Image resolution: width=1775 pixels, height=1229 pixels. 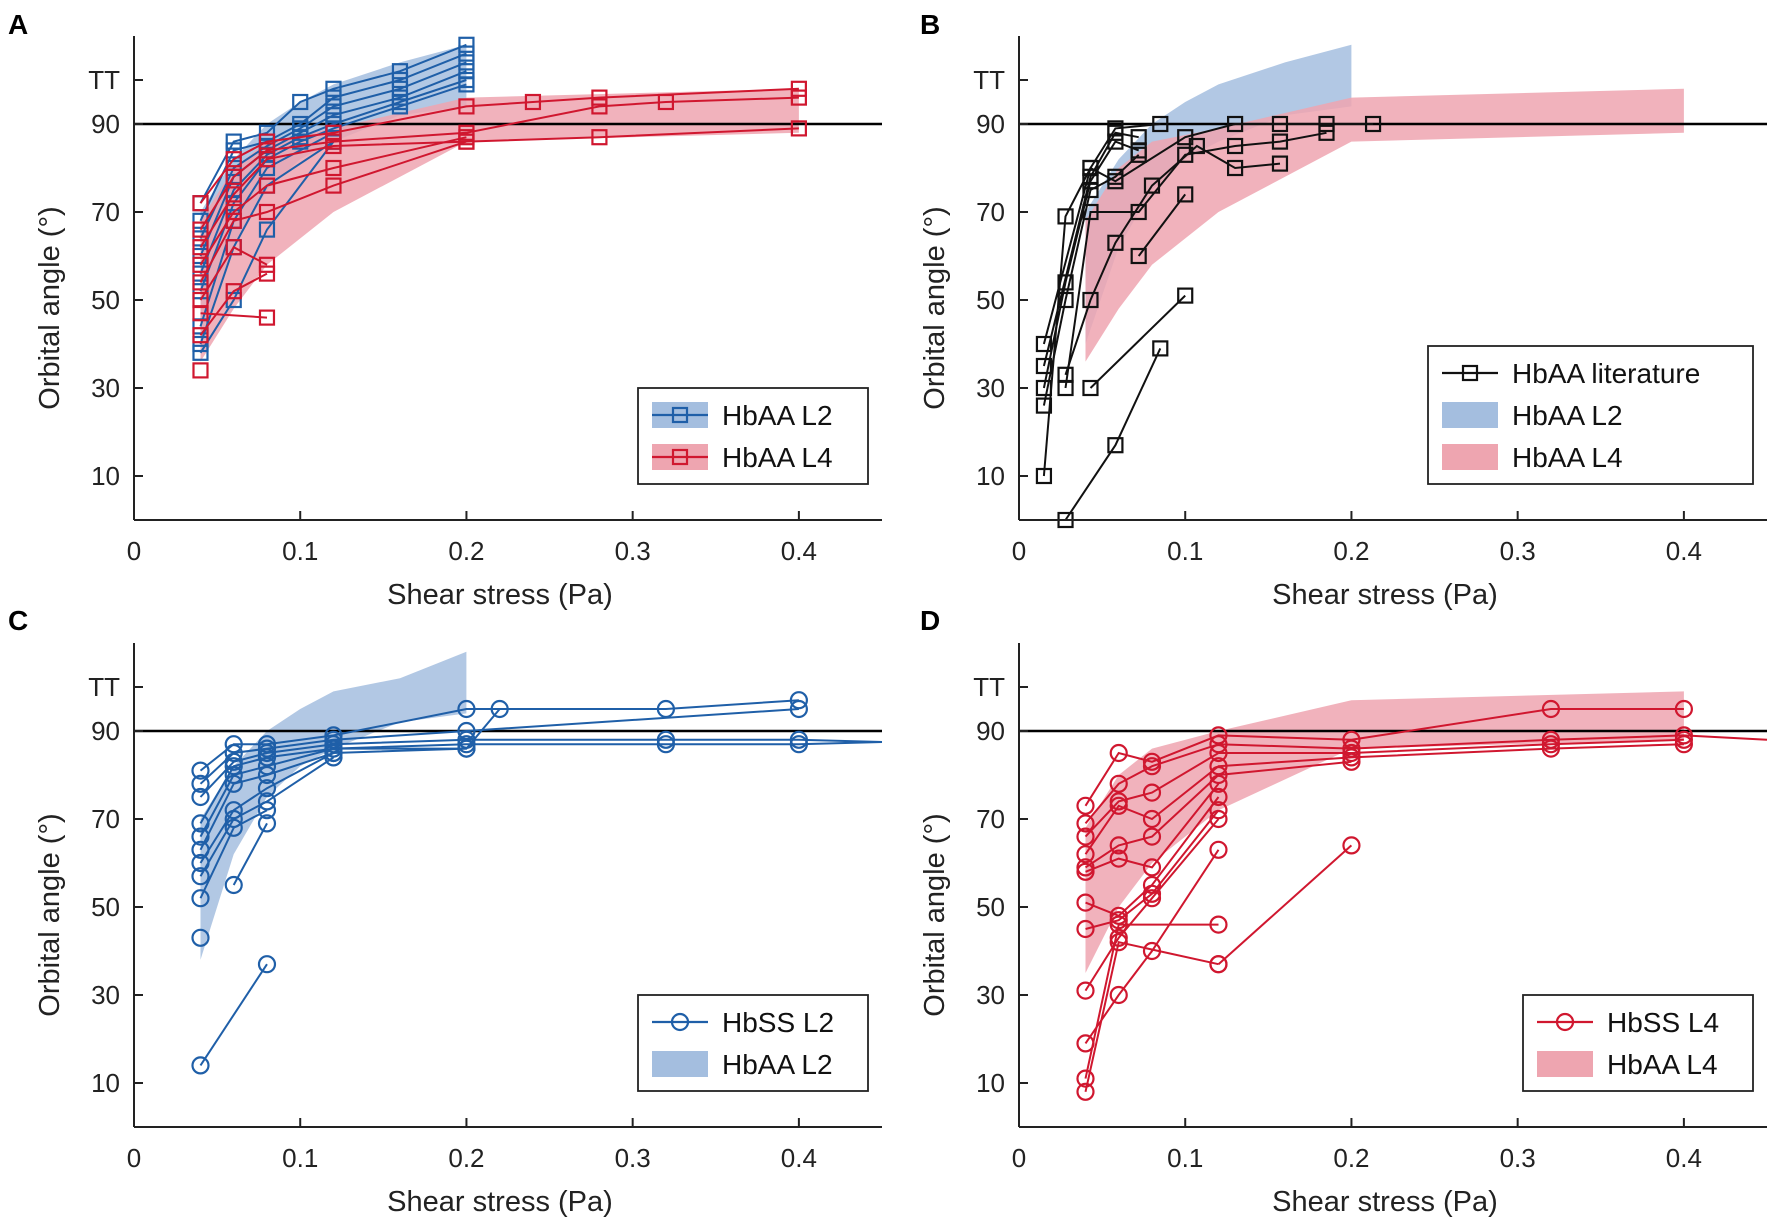 What do you see at coordinates (989, 80) in the screenshot?
I see `y-tick-label: TT` at bounding box center [989, 80].